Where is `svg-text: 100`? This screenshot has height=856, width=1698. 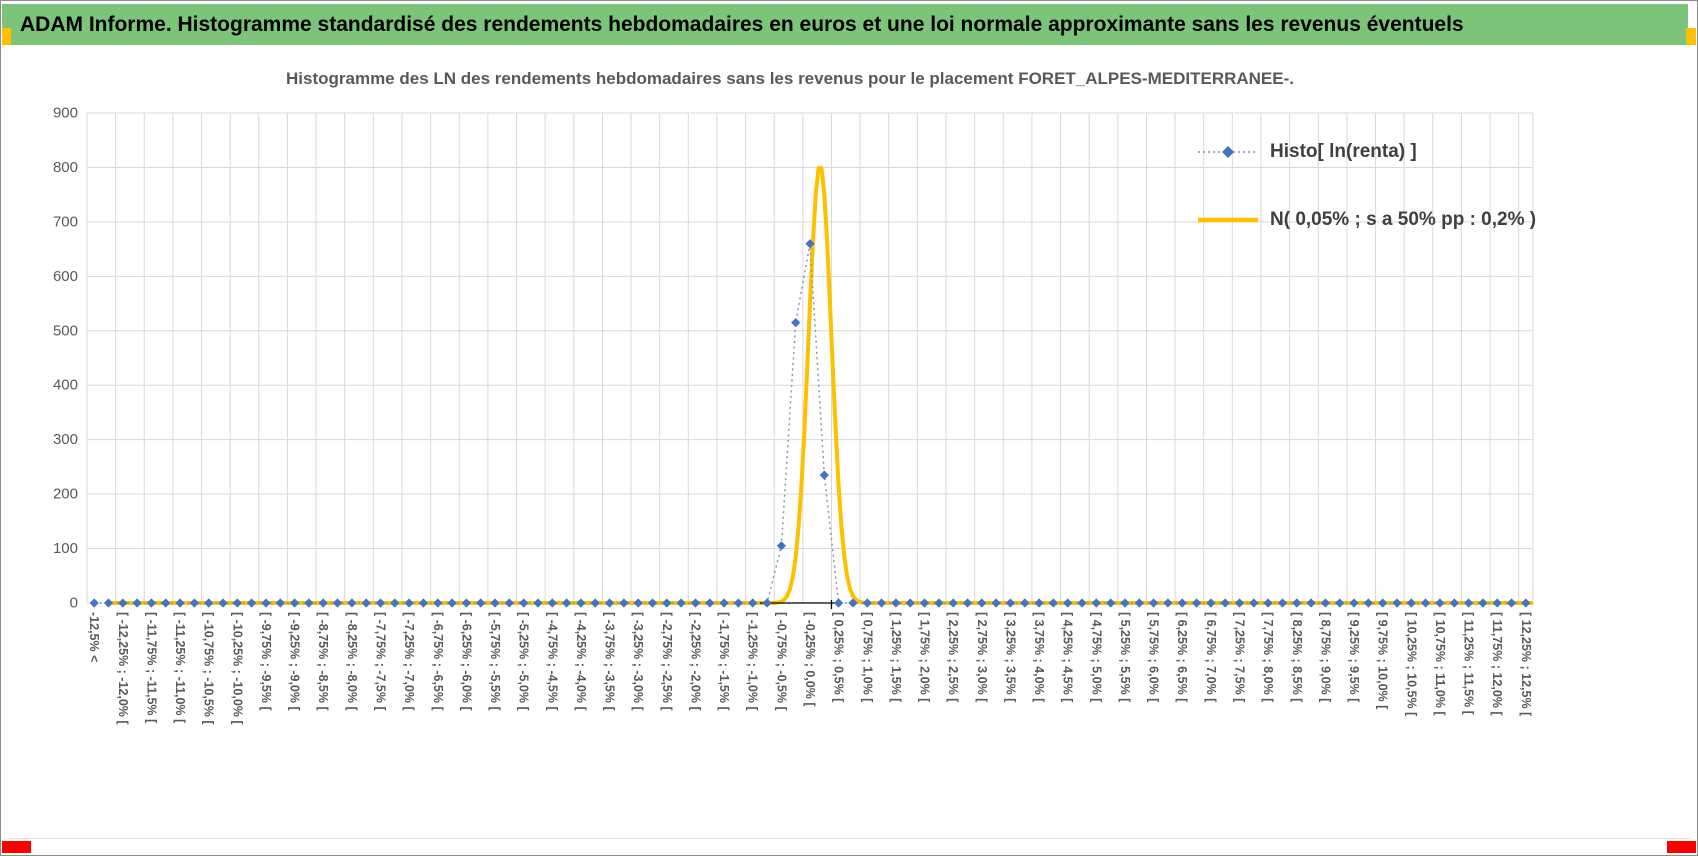
svg-text: 100 is located at coordinates (65, 548).